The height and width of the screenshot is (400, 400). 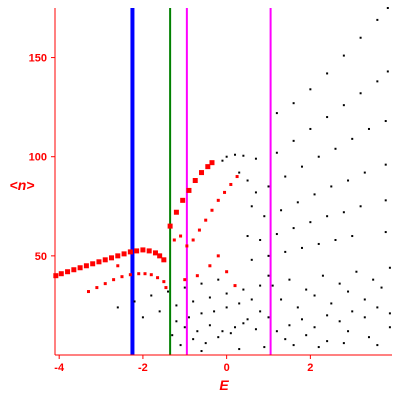 What do you see at coordinates (38, 59) in the screenshot?
I see `y-tick-label-2: 150` at bounding box center [38, 59].